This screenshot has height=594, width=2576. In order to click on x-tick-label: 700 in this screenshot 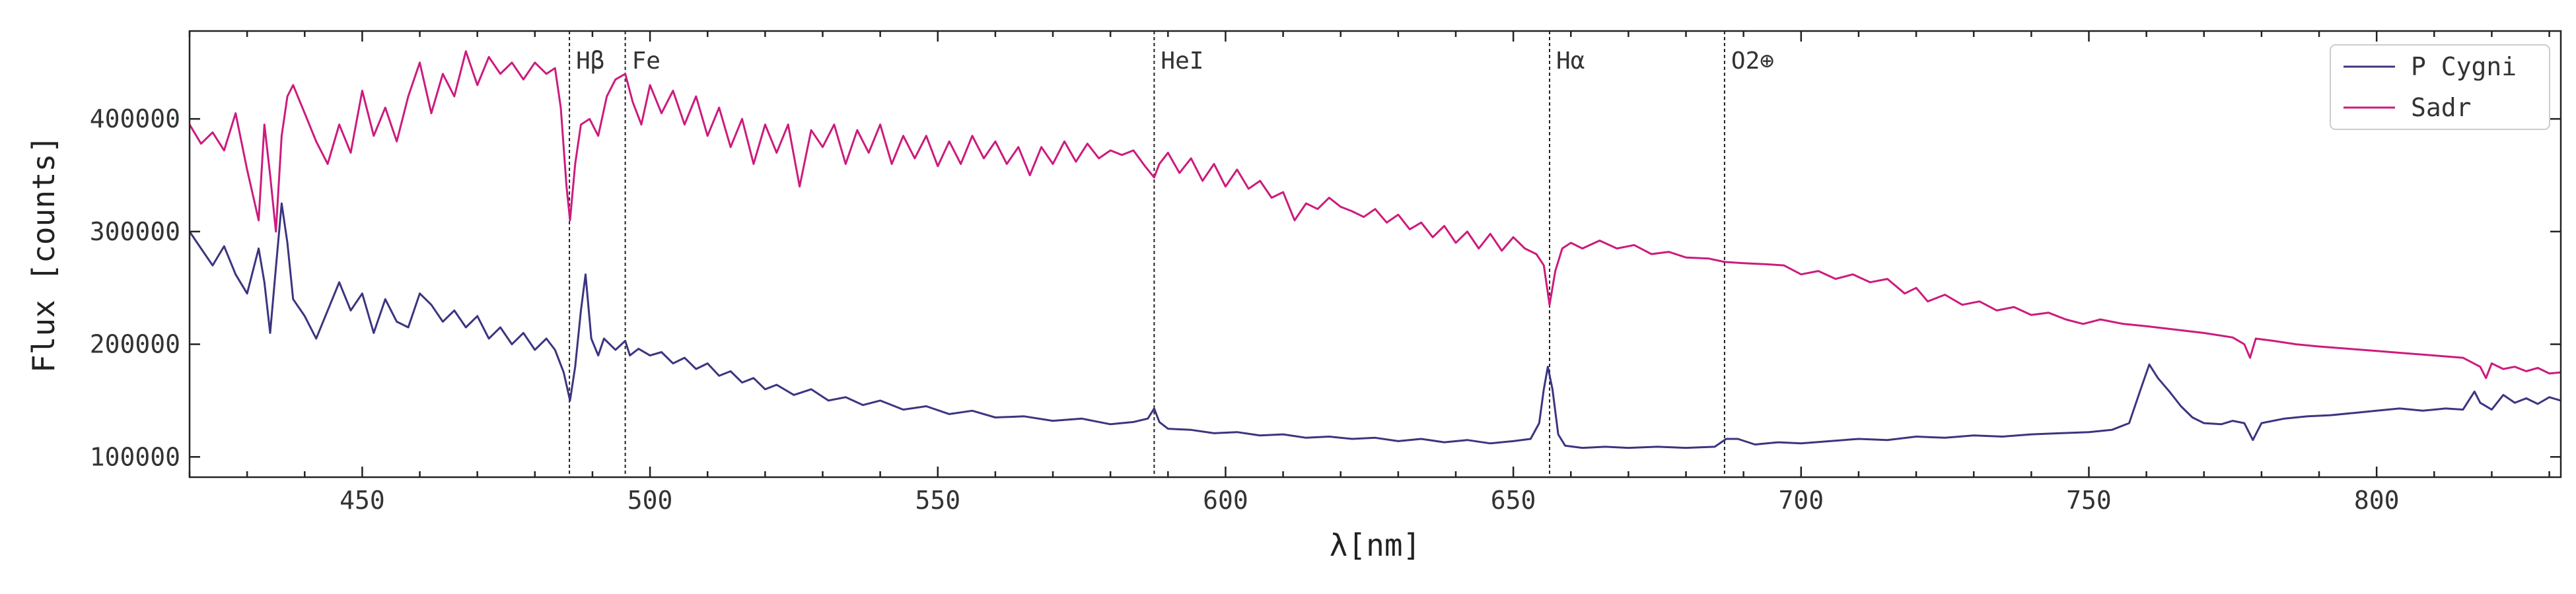, I will do `click(1801, 501)`.